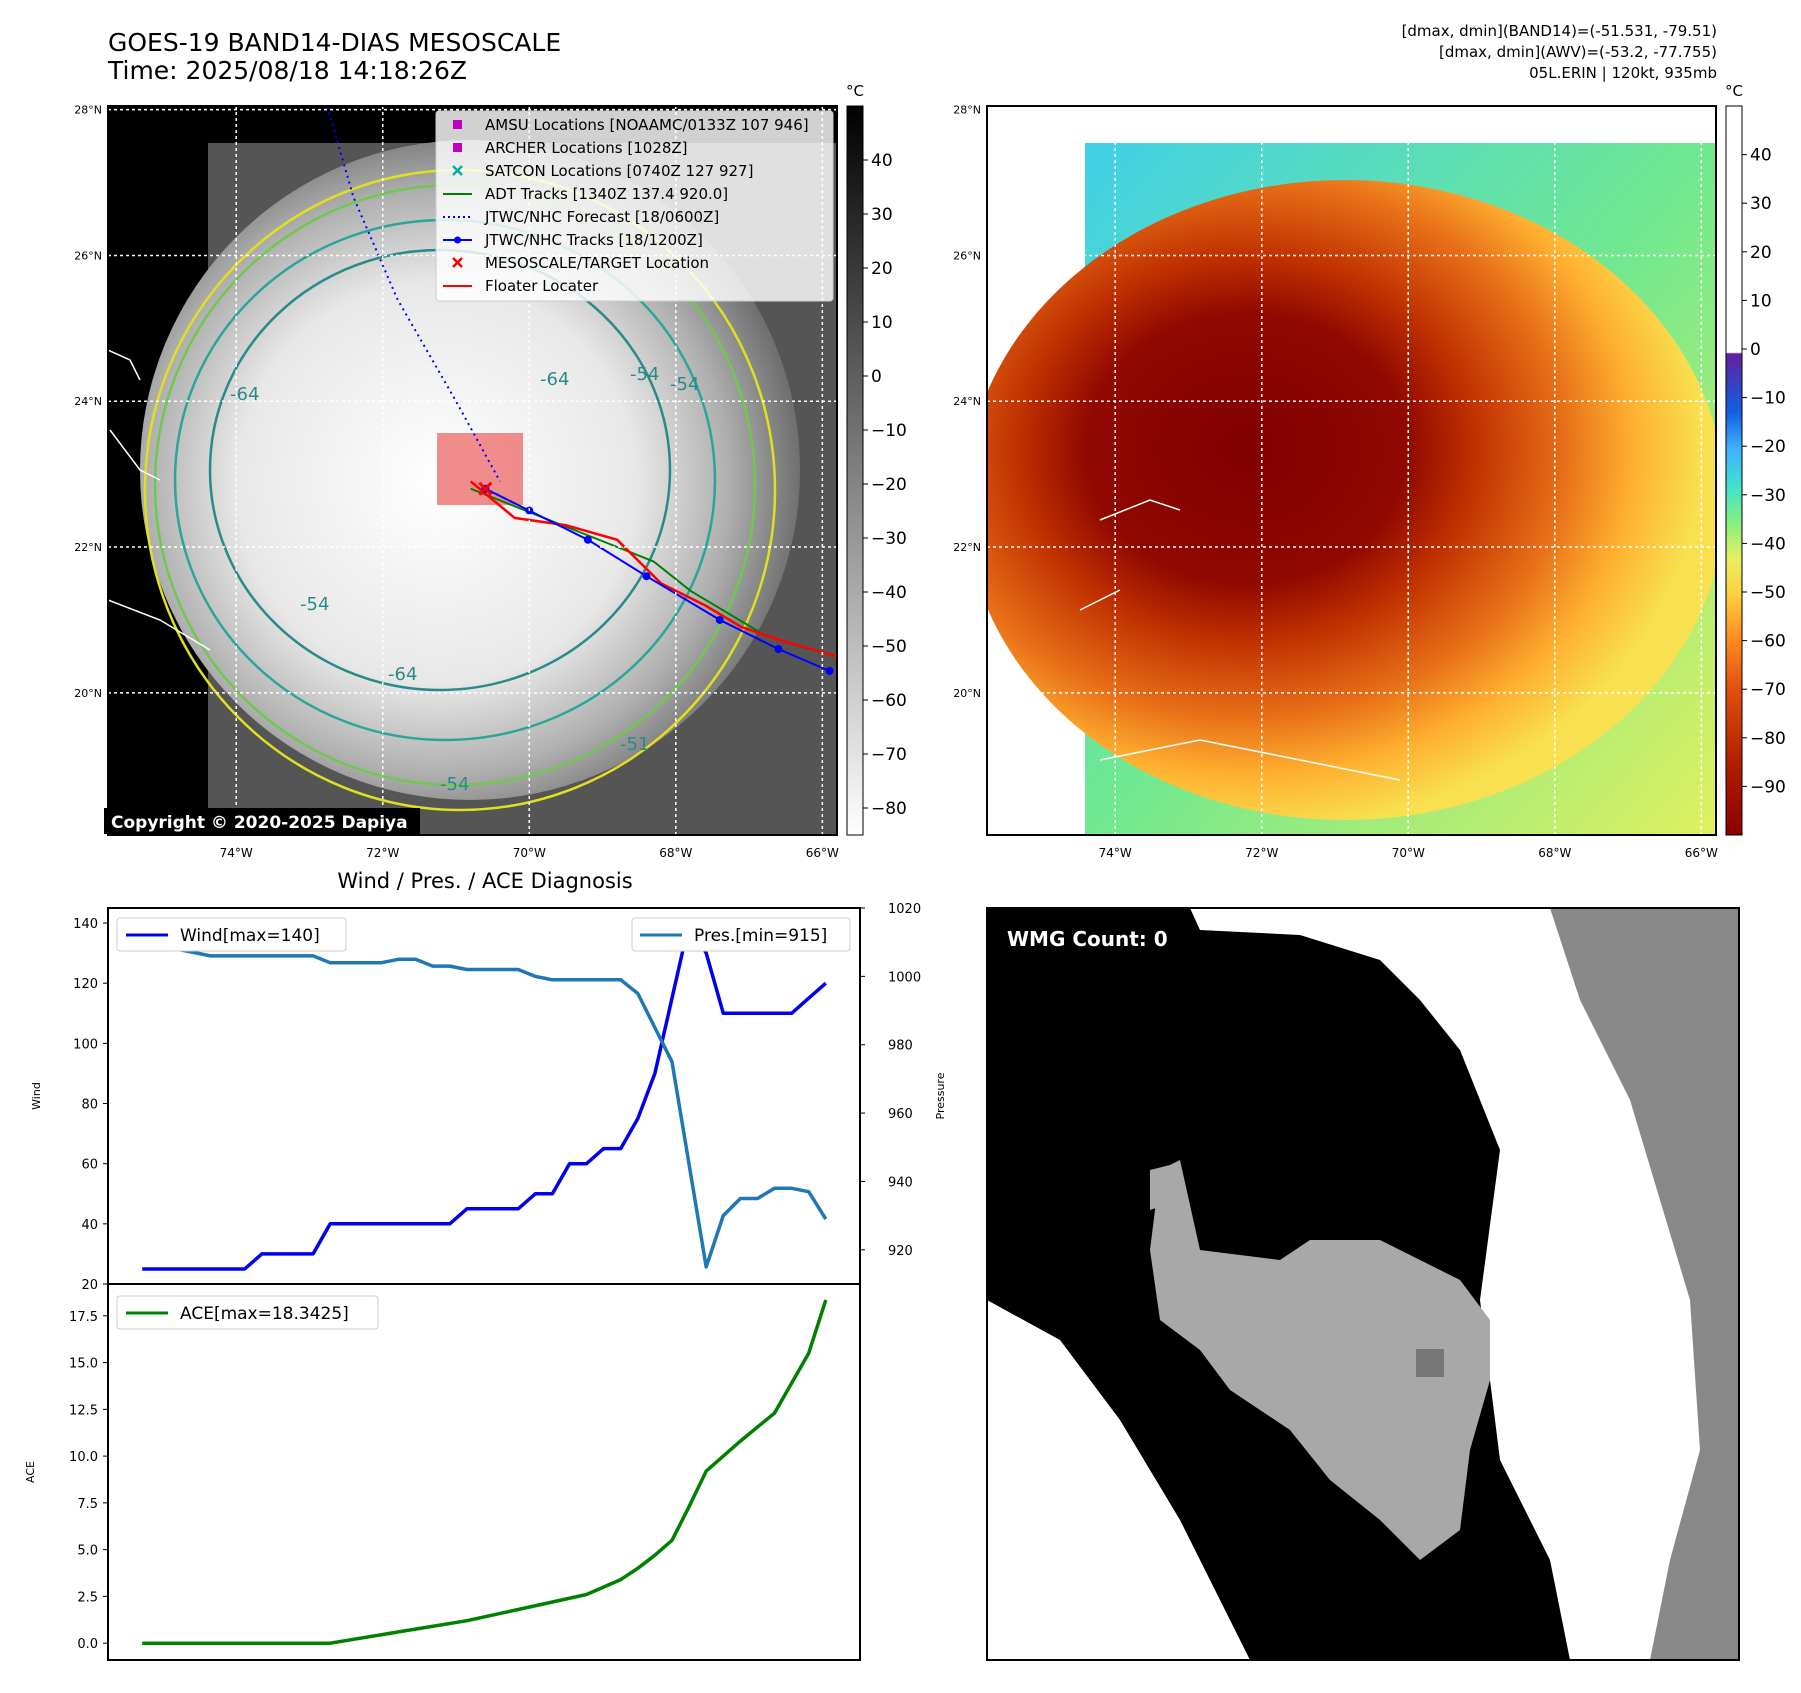  I want to click on legend-item-label: AMSU Locations [NOAAMC/0133Z 107 946], so click(647, 125).